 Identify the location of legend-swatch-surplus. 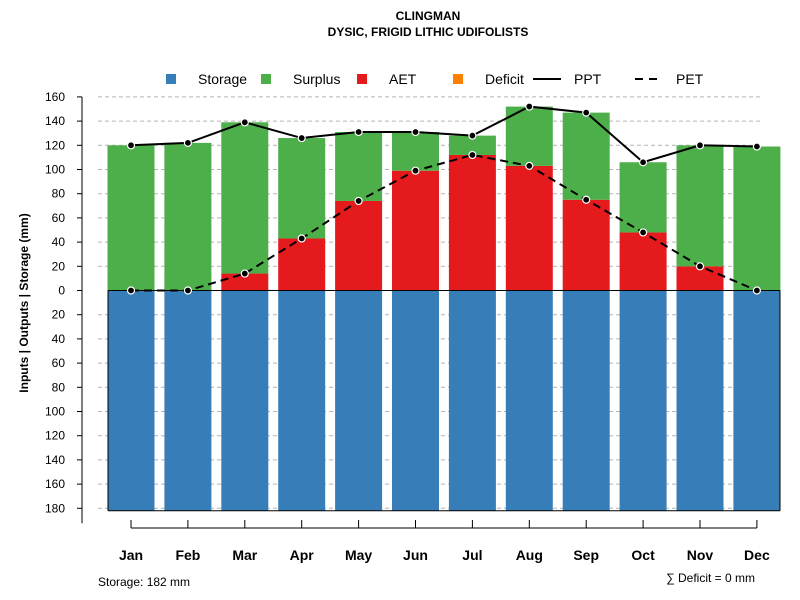
(266, 79).